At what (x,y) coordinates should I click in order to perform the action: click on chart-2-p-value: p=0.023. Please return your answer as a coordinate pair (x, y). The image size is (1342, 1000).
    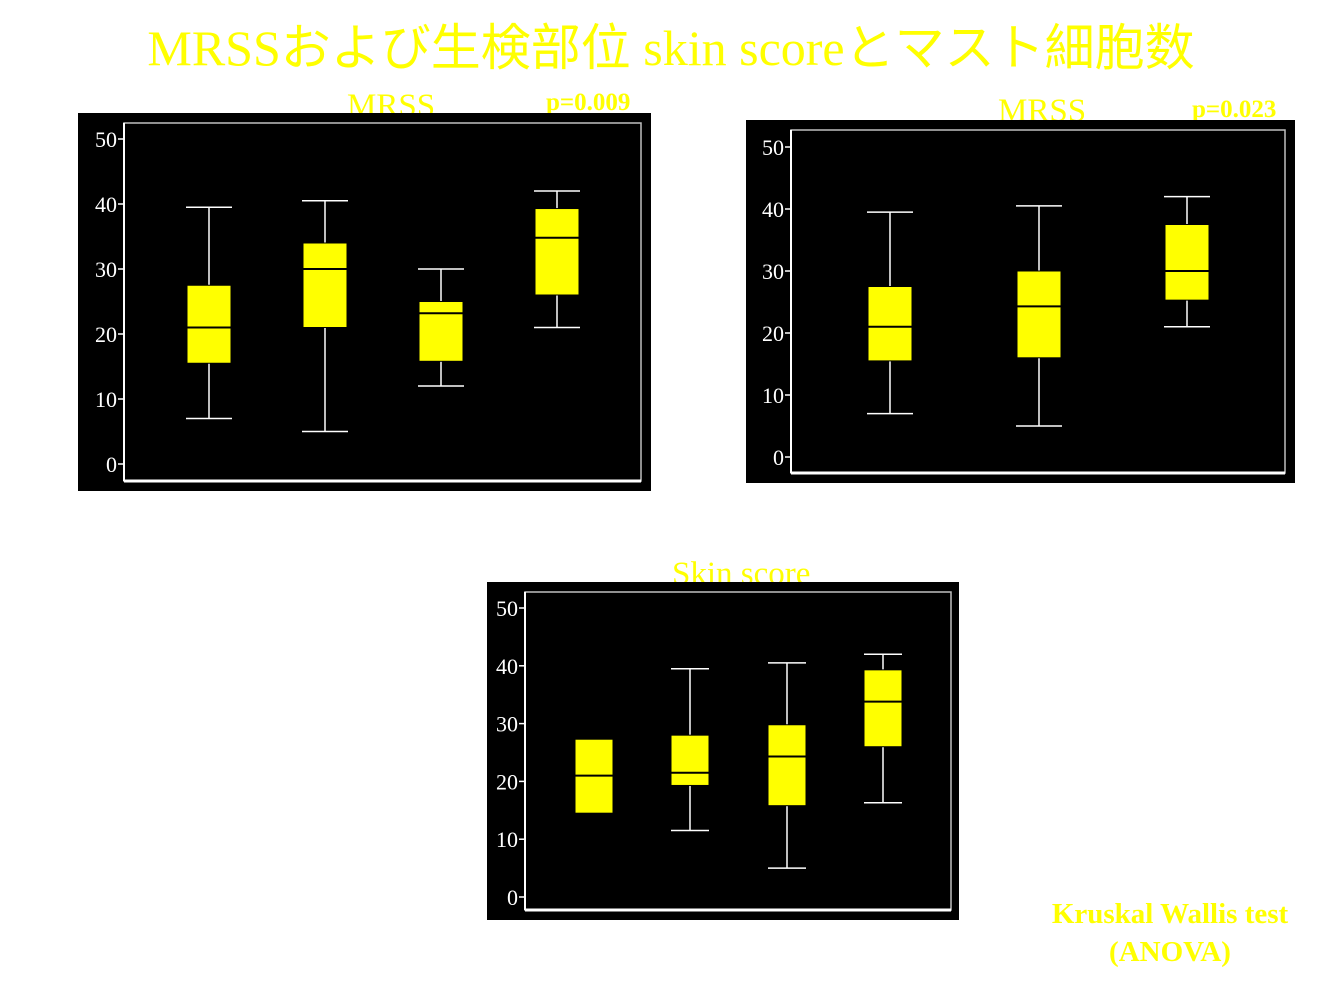
    Looking at the image, I should click on (1234, 109).